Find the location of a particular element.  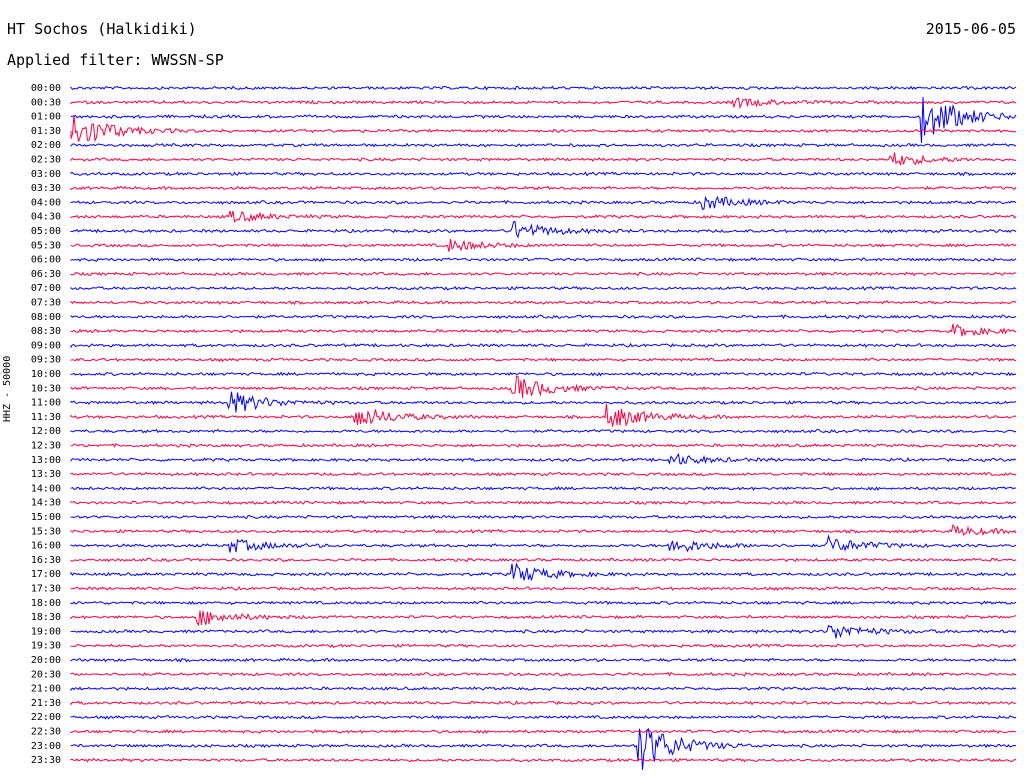

trace-date: 2015-06-05 is located at coordinates (970, 29).